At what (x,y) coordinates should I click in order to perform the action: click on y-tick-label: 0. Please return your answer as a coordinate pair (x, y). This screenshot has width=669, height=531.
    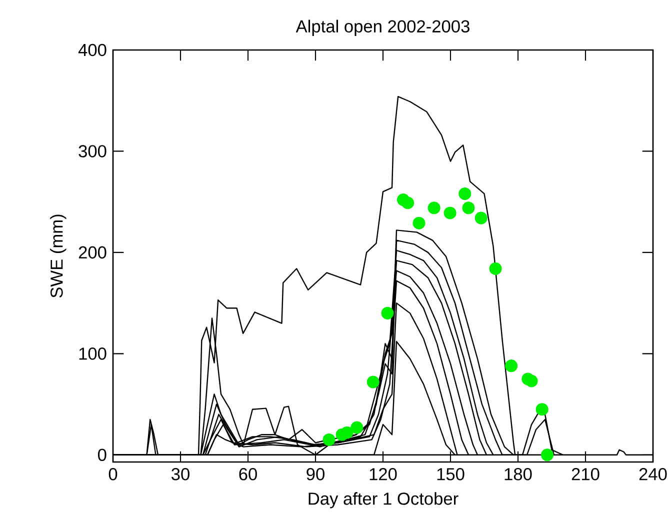
    Looking at the image, I should click on (102, 455).